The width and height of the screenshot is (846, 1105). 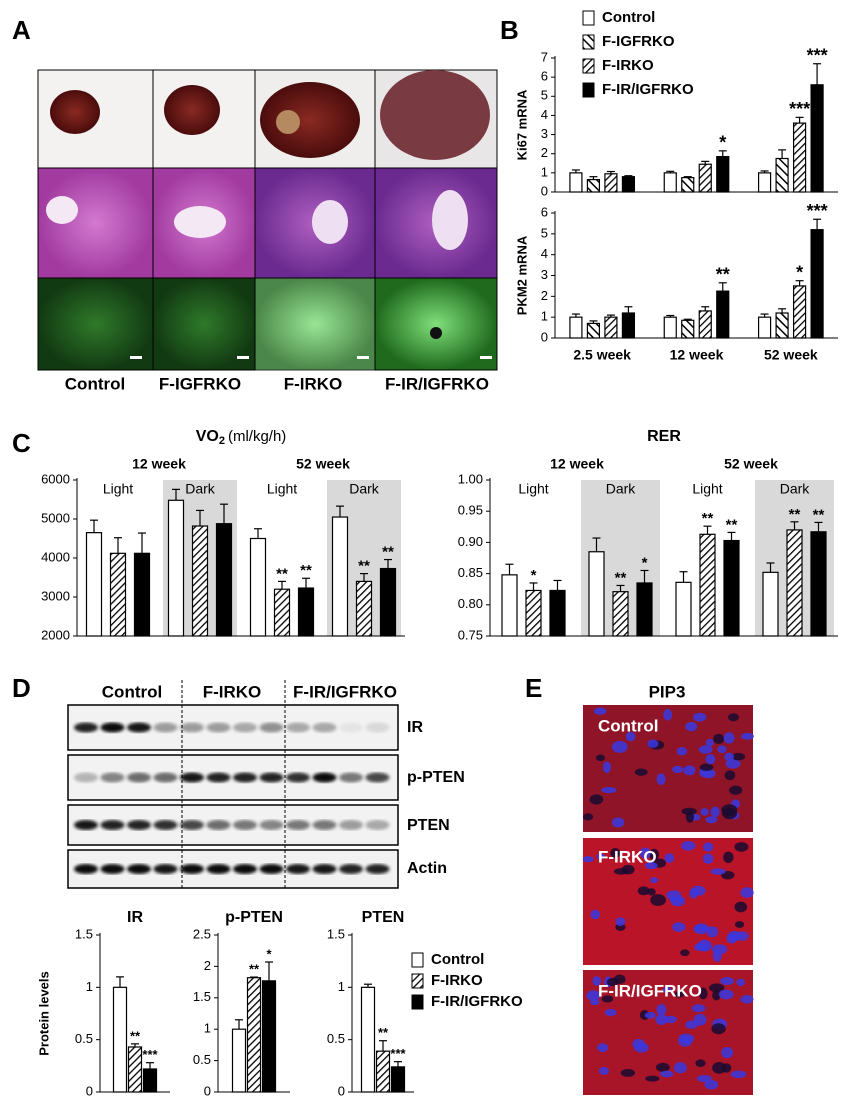 I want to click on category-label: Dark, so click(x=200, y=489).